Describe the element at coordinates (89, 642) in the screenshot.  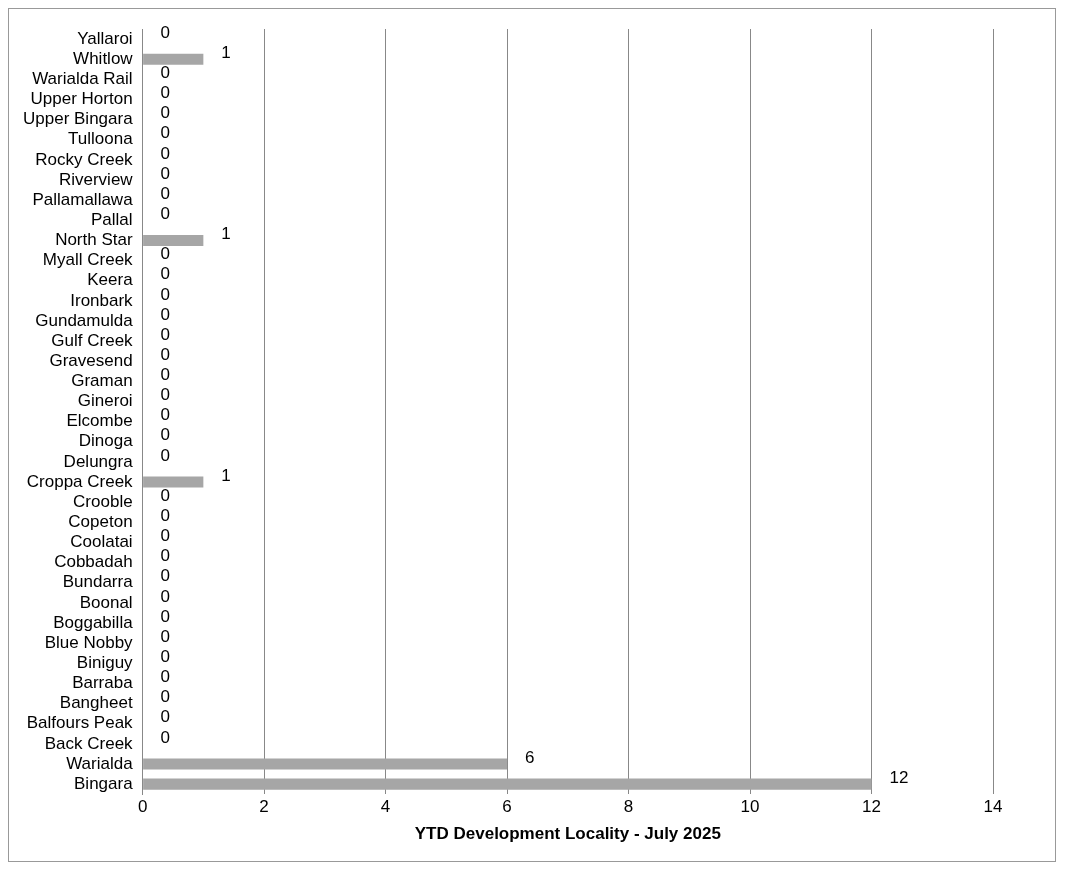
I see `y-tick-label: Blue Nobby` at that location.